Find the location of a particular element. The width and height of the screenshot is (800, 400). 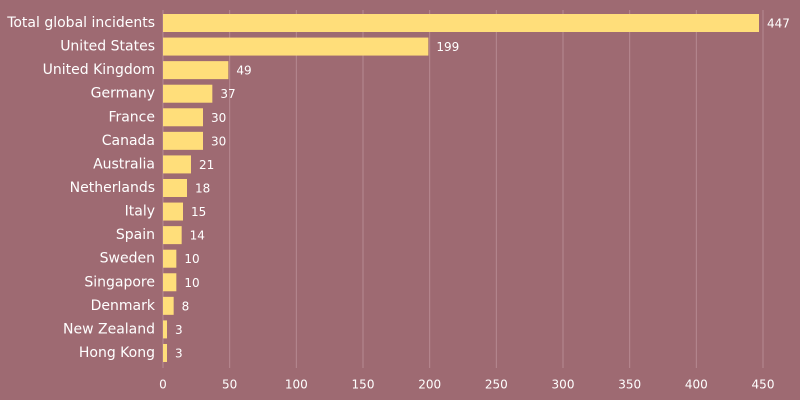

category-label: Hong Kong is located at coordinates (117, 353).